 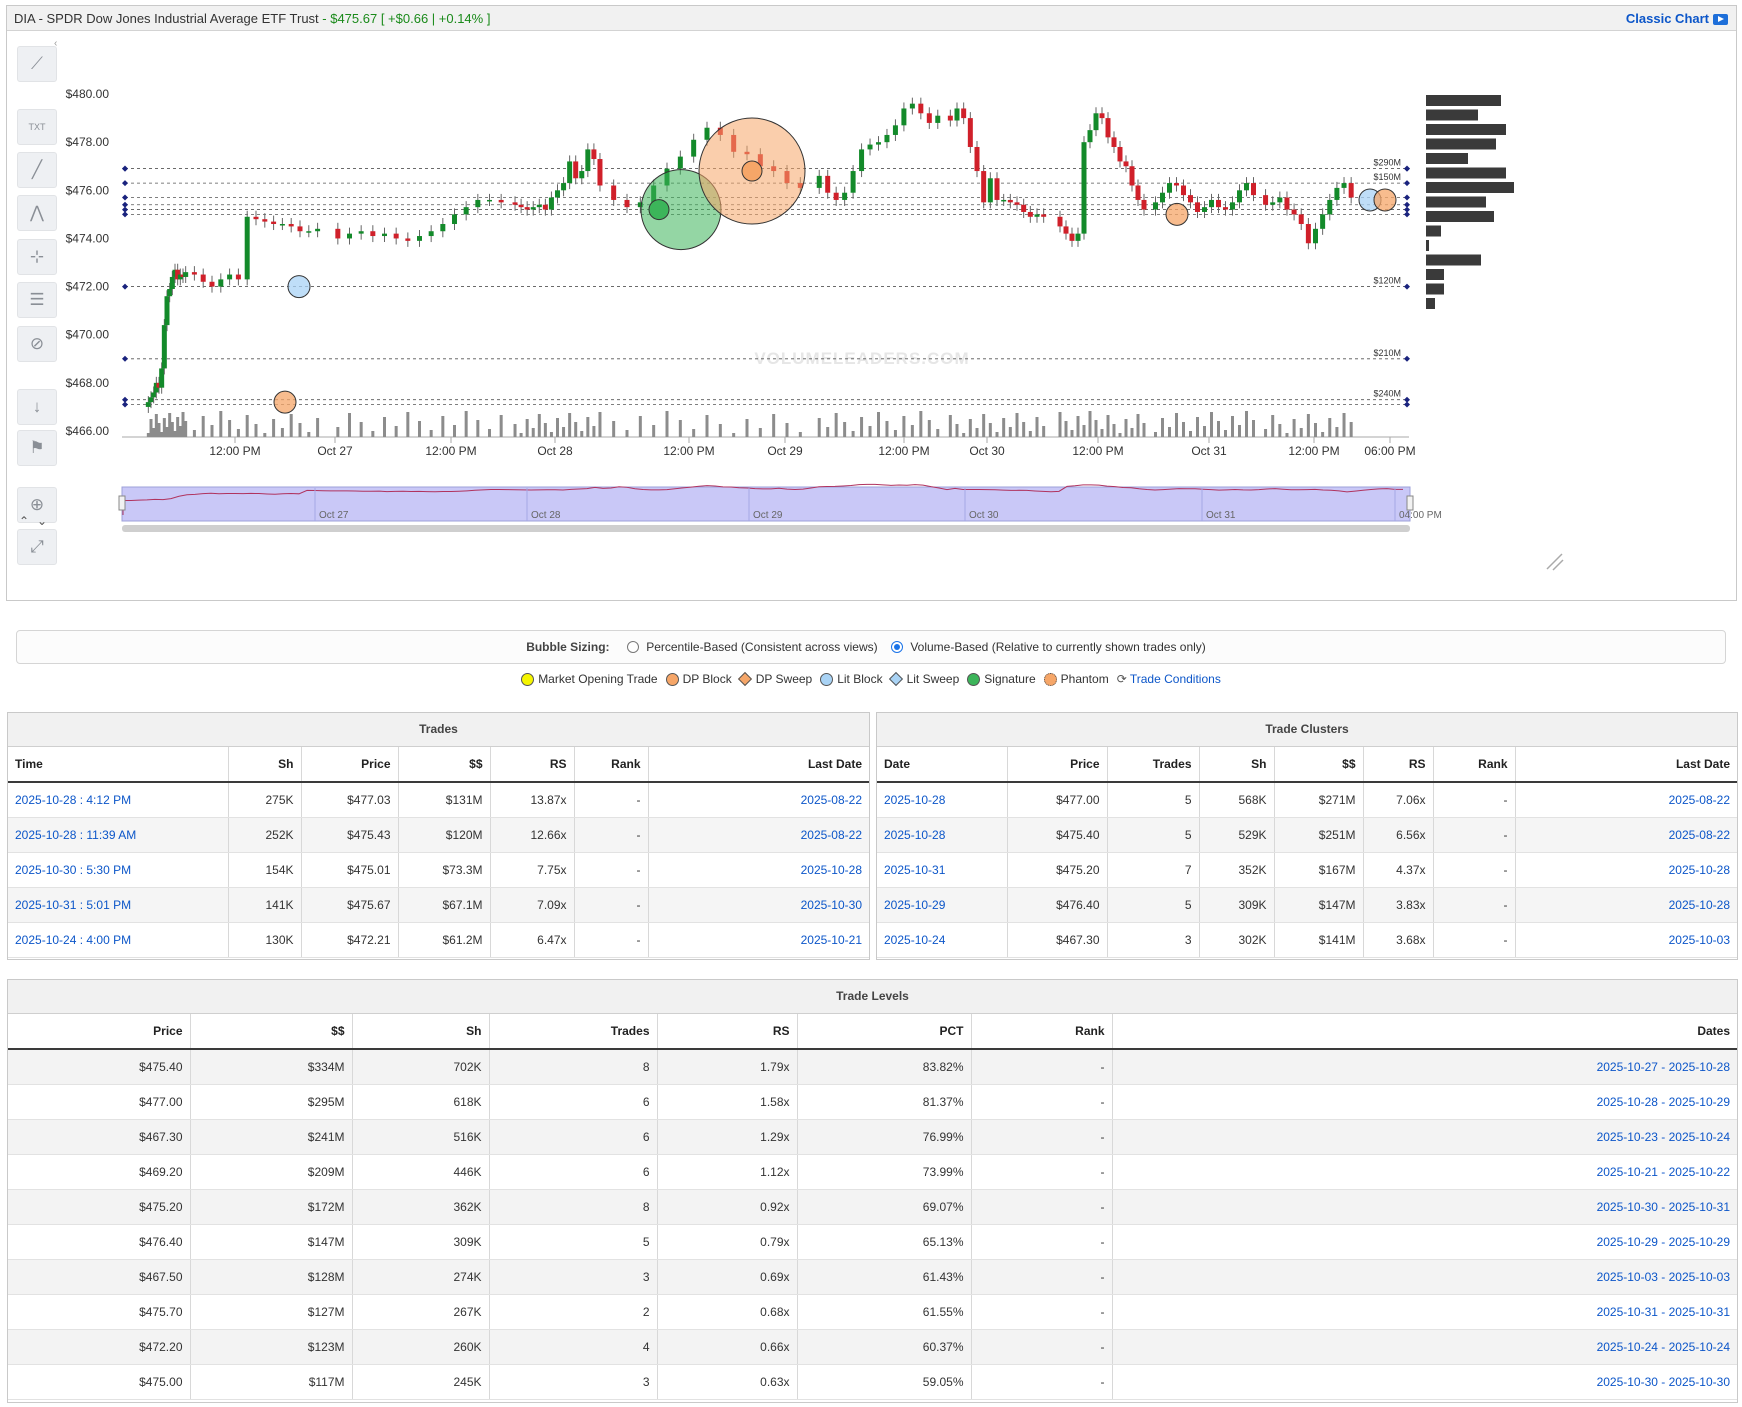 I want to click on classic-chart-link: Classic Chart, so click(x=1677, y=18).